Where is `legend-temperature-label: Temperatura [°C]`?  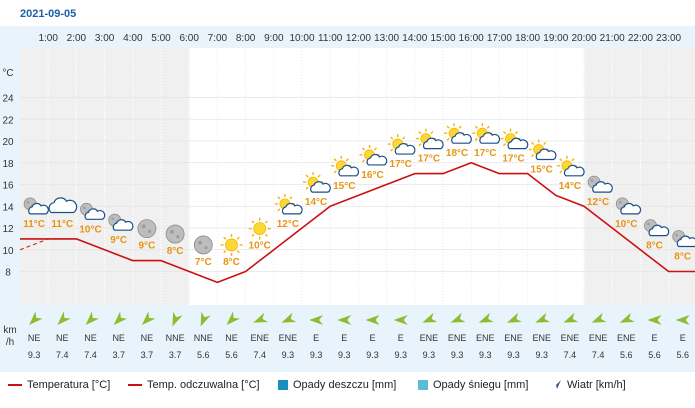 legend-temperature-label: Temperatura [°C] is located at coordinates (69, 385).